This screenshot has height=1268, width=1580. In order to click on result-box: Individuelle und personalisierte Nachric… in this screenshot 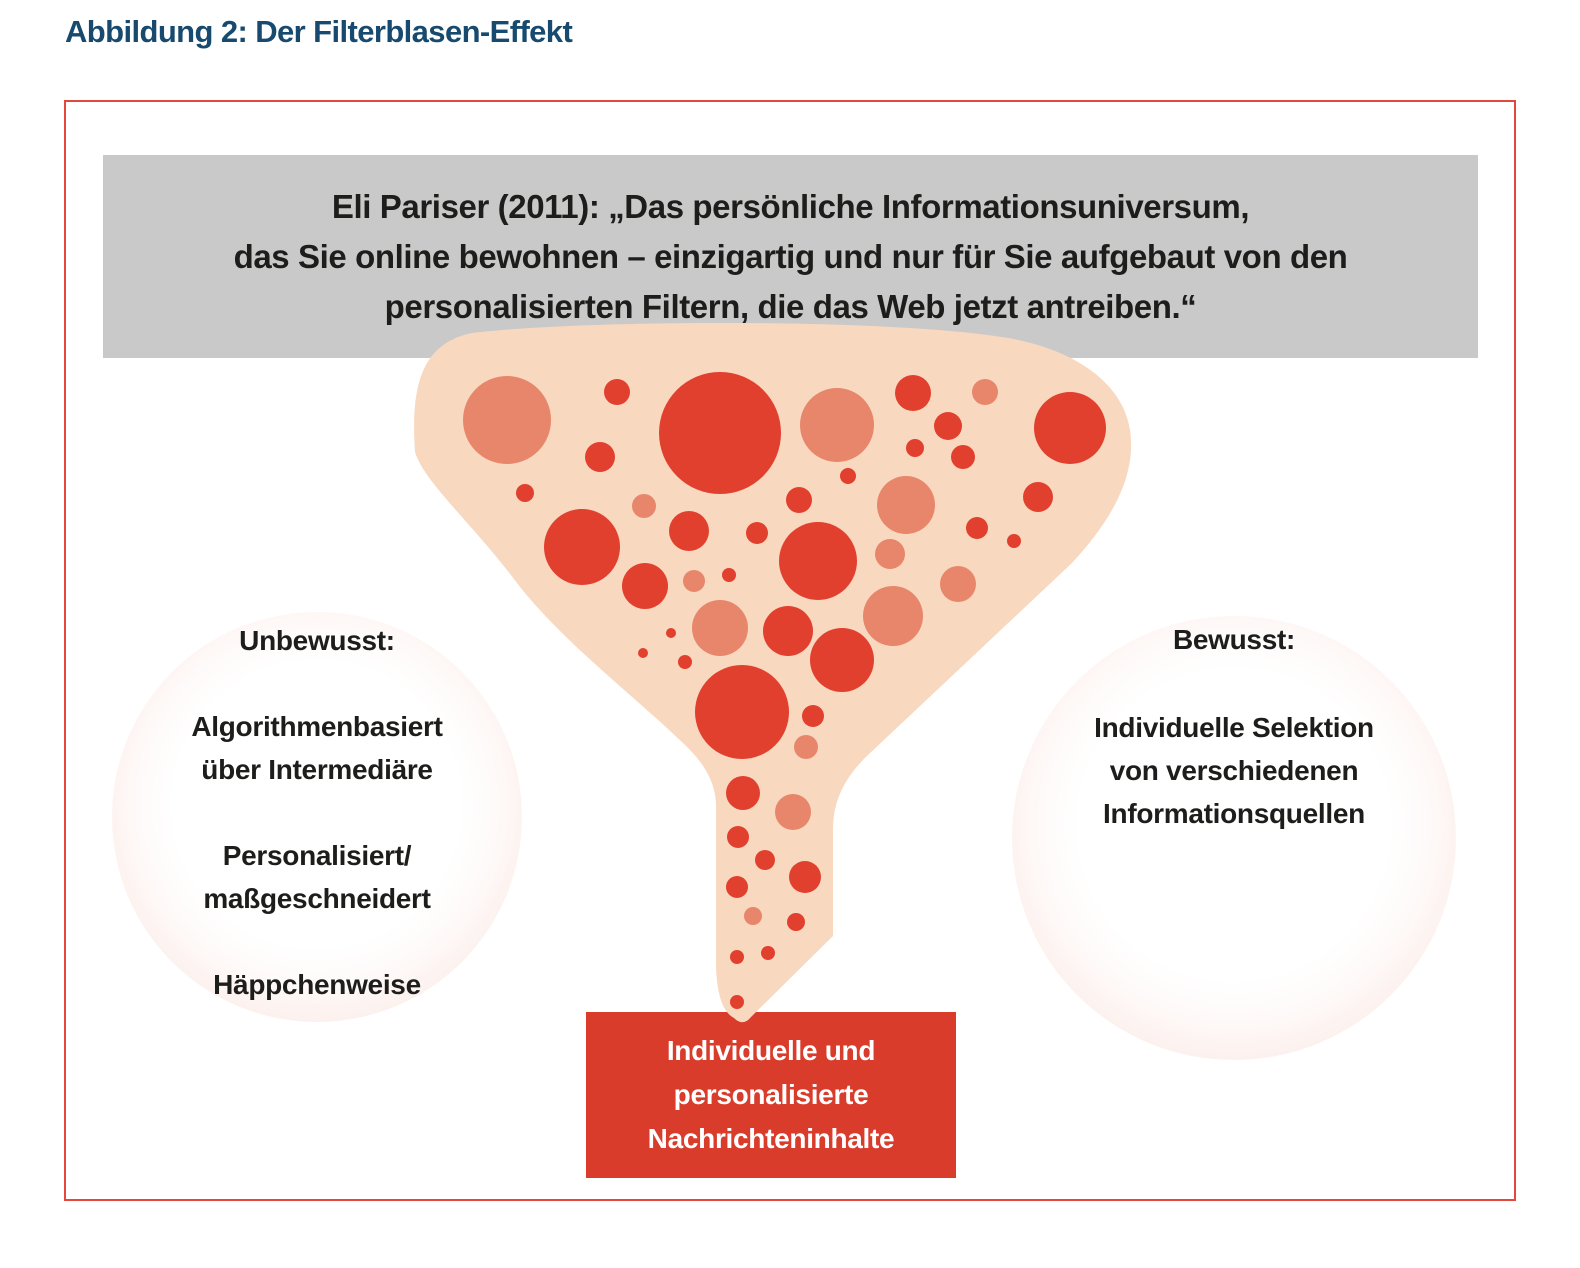, I will do `click(771, 1095)`.